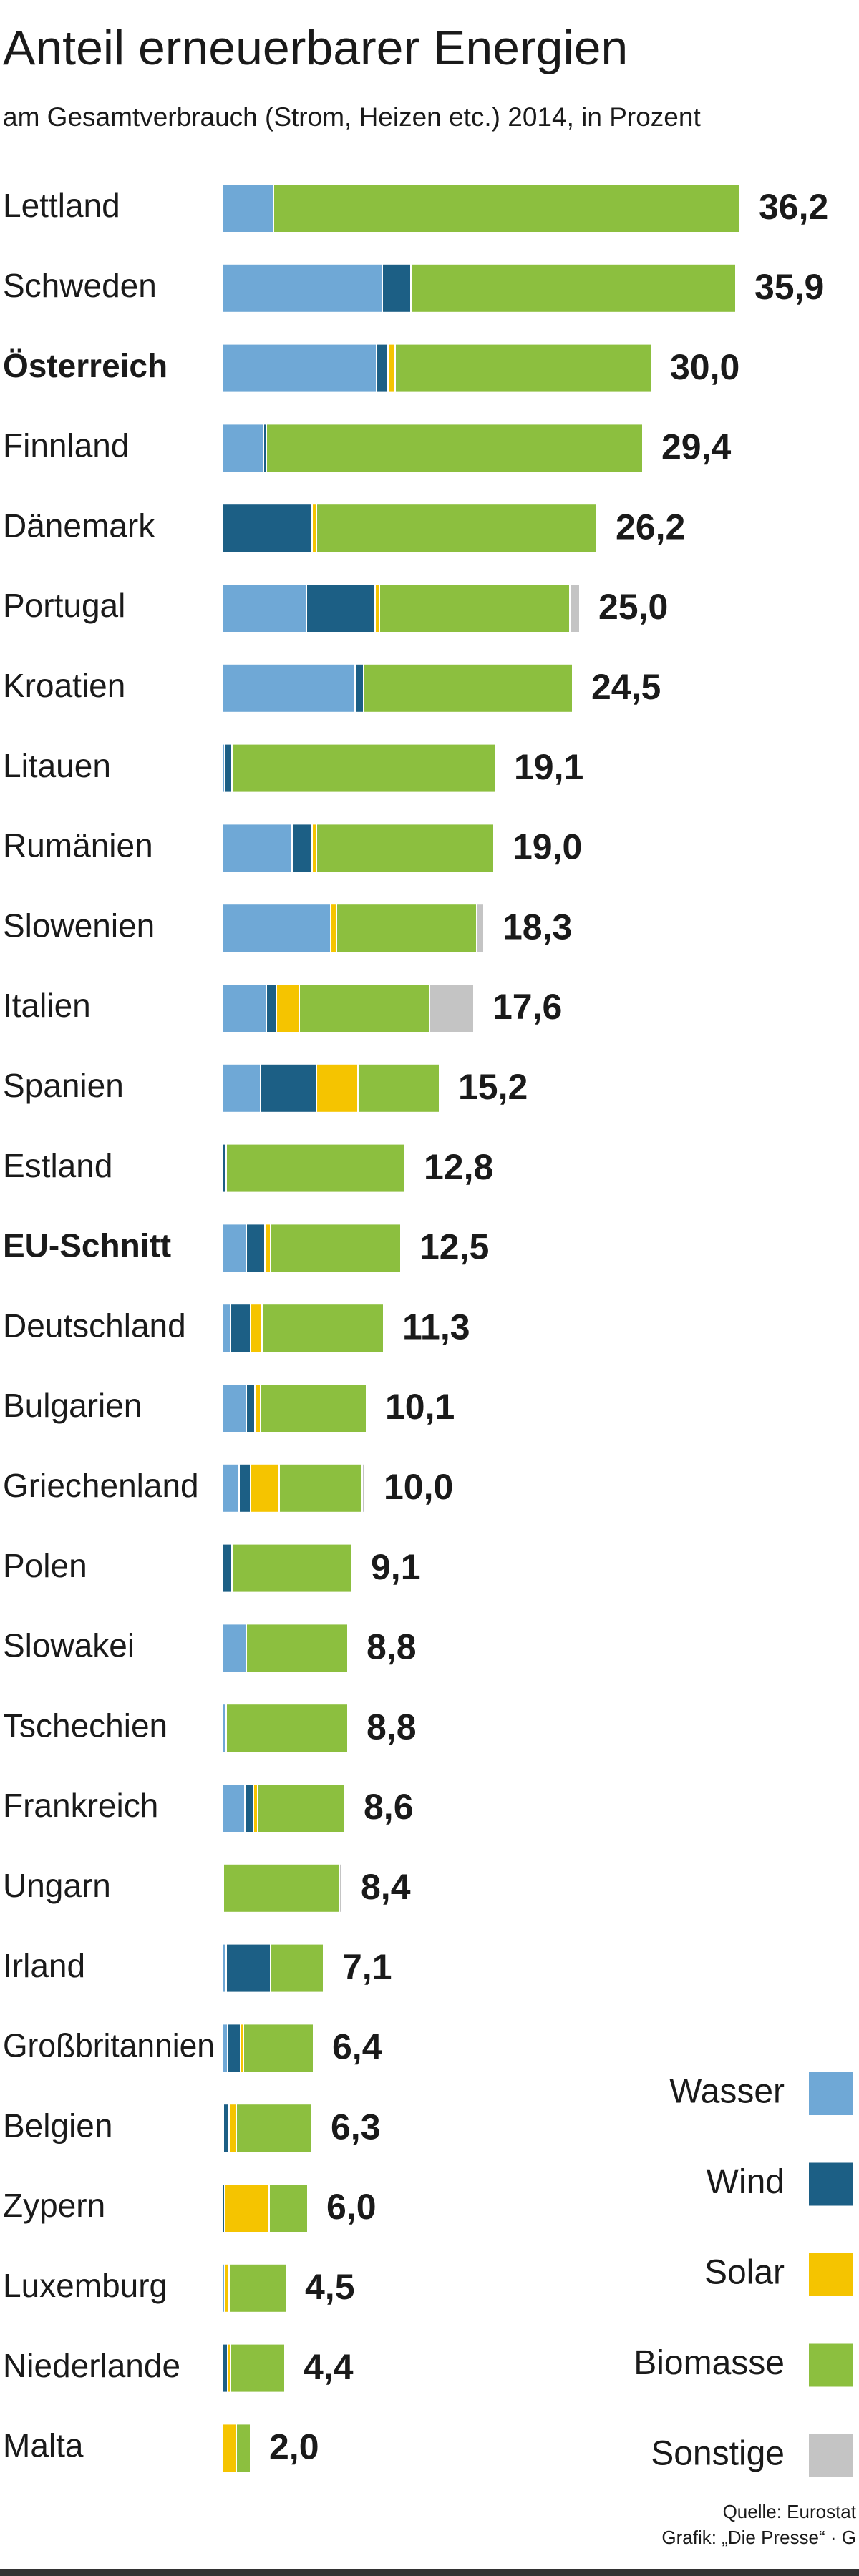 The height and width of the screenshot is (2576, 859). What do you see at coordinates (351, 2207) in the screenshot?
I see `total-label: 6,0` at bounding box center [351, 2207].